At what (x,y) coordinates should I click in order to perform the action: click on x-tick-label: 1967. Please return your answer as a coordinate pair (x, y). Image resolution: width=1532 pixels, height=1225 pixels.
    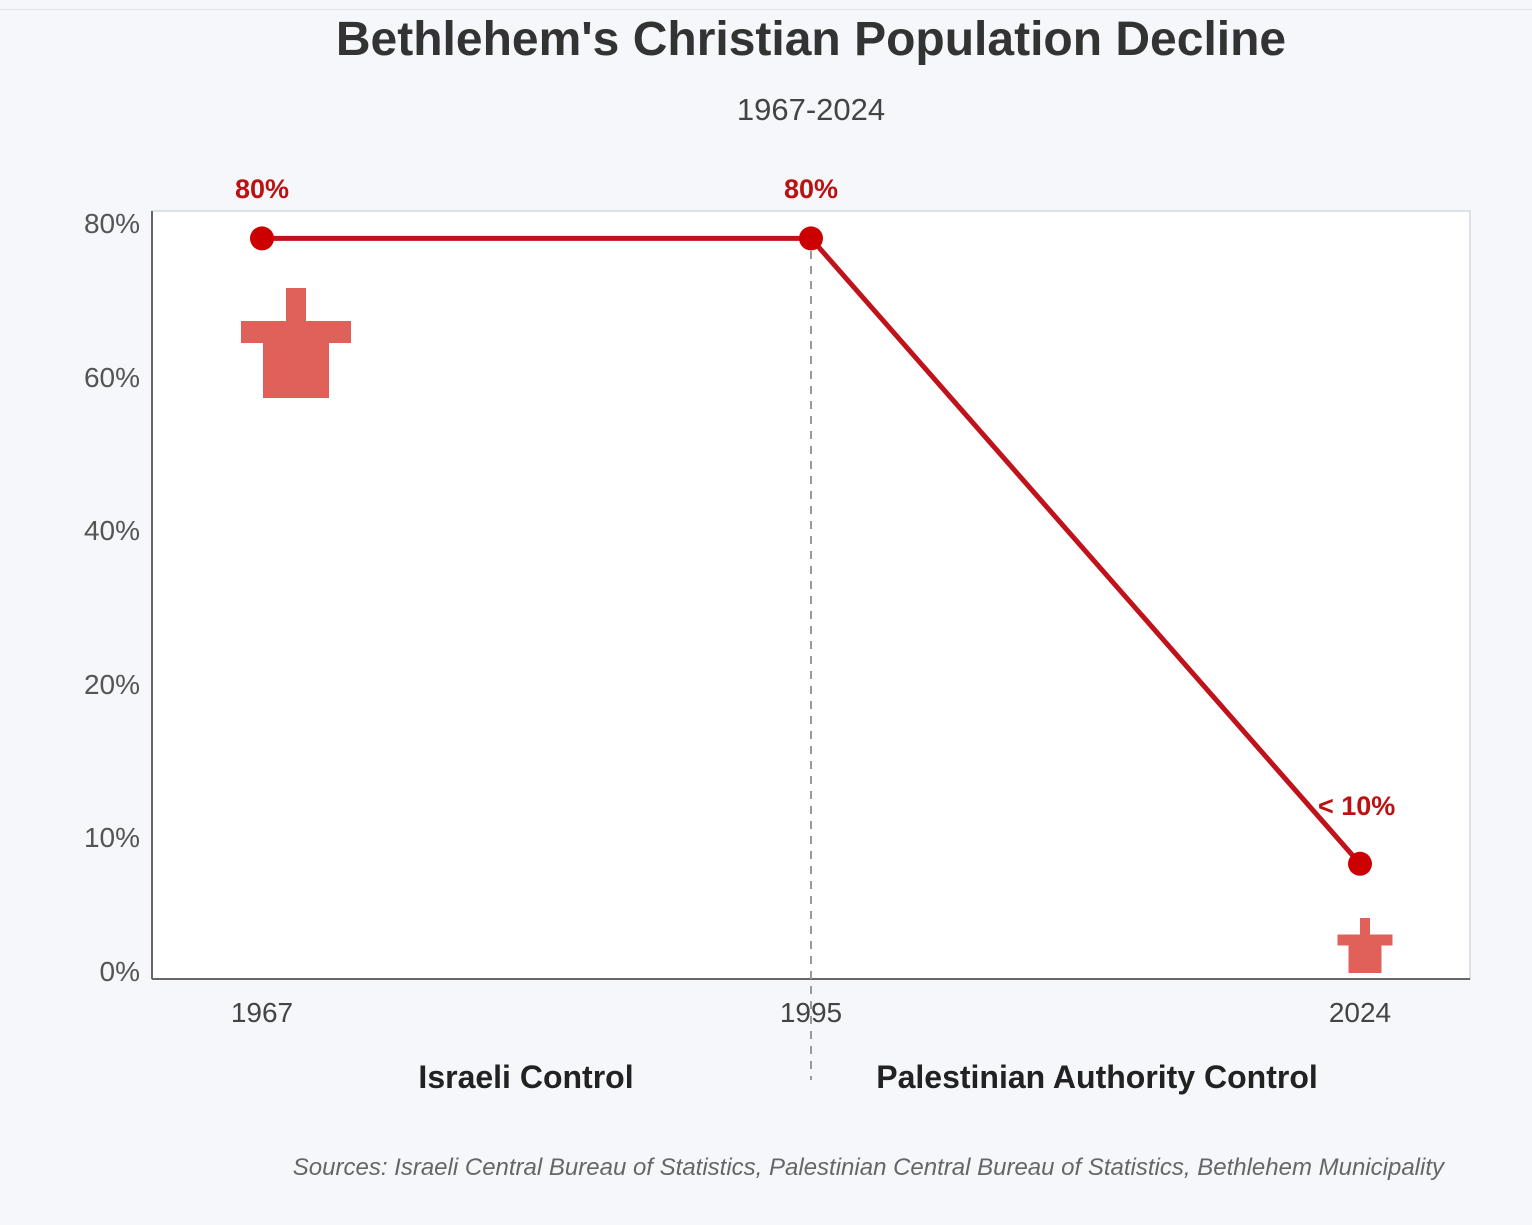
    Looking at the image, I should click on (262, 1012).